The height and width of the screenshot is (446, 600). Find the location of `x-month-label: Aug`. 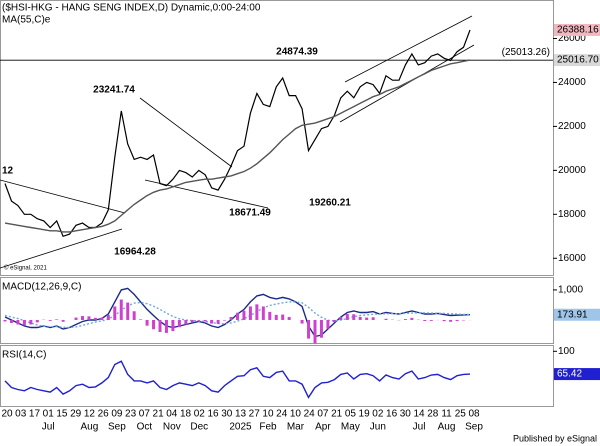

x-month-label: Aug is located at coordinates (90, 427).